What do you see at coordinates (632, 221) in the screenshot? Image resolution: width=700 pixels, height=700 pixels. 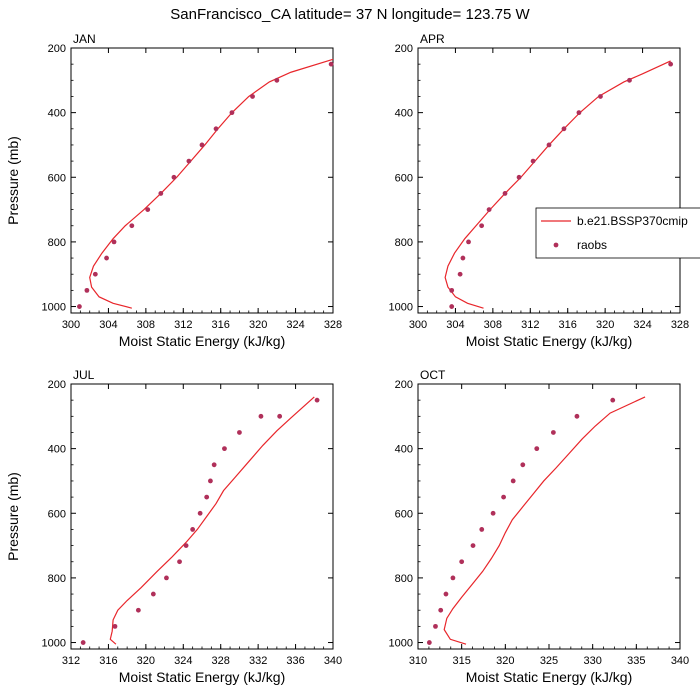 I see `legend-model-label: b.e21.BSSP370cmip` at bounding box center [632, 221].